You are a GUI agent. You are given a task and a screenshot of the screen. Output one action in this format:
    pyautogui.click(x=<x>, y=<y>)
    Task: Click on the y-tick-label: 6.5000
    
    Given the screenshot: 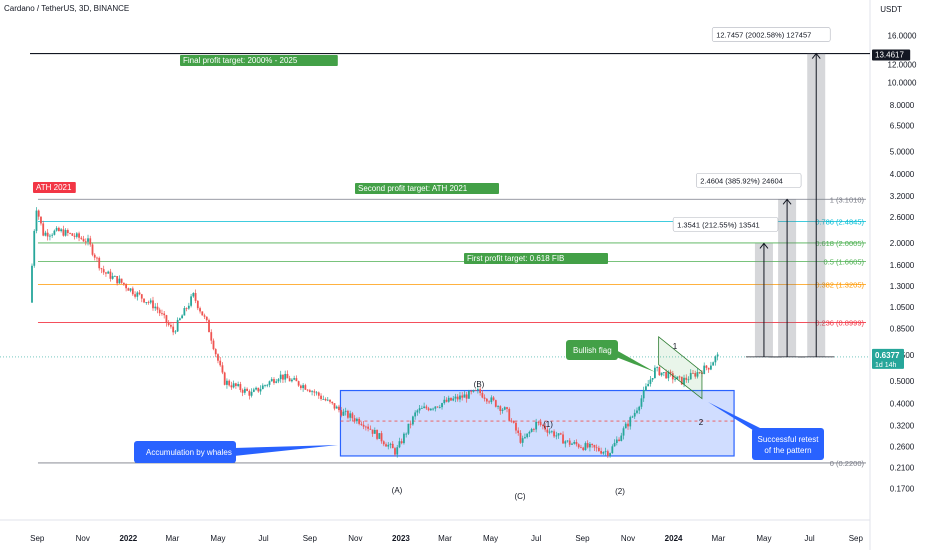 What is the action you would take?
    pyautogui.click(x=902, y=126)
    